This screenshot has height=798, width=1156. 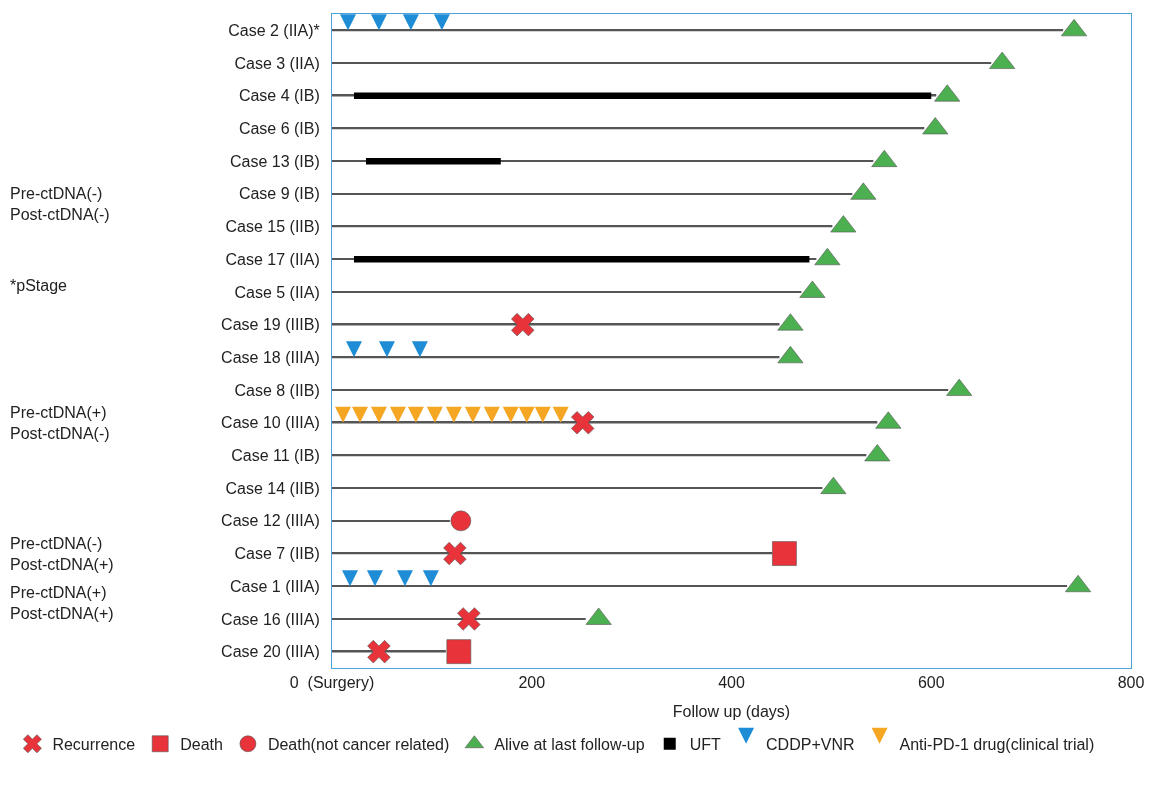 I want to click on y-tick-label: Case 7 (IIB), so click(x=277, y=554).